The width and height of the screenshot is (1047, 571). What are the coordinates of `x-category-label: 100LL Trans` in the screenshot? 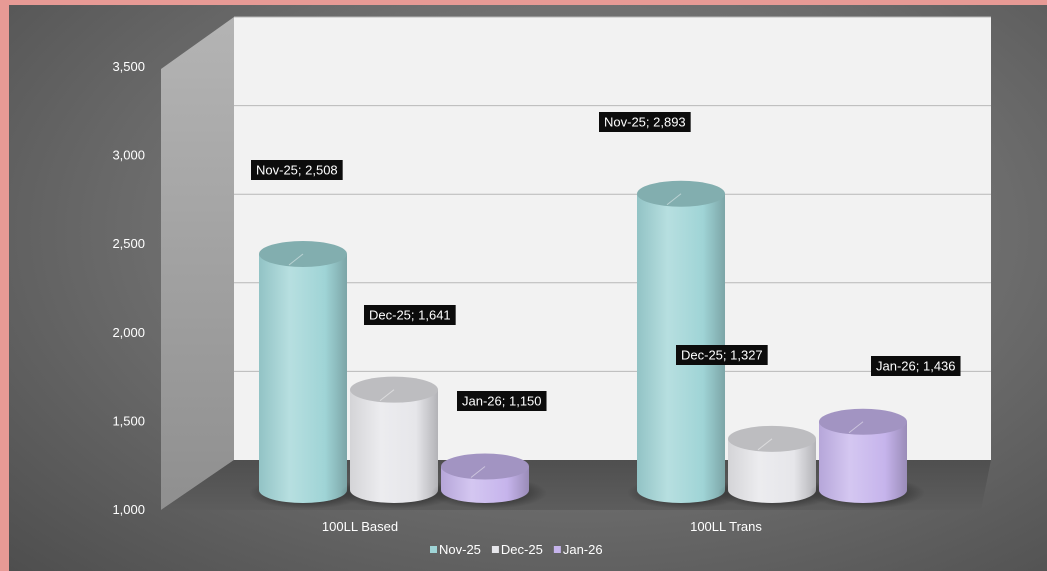 It's located at (726, 526).